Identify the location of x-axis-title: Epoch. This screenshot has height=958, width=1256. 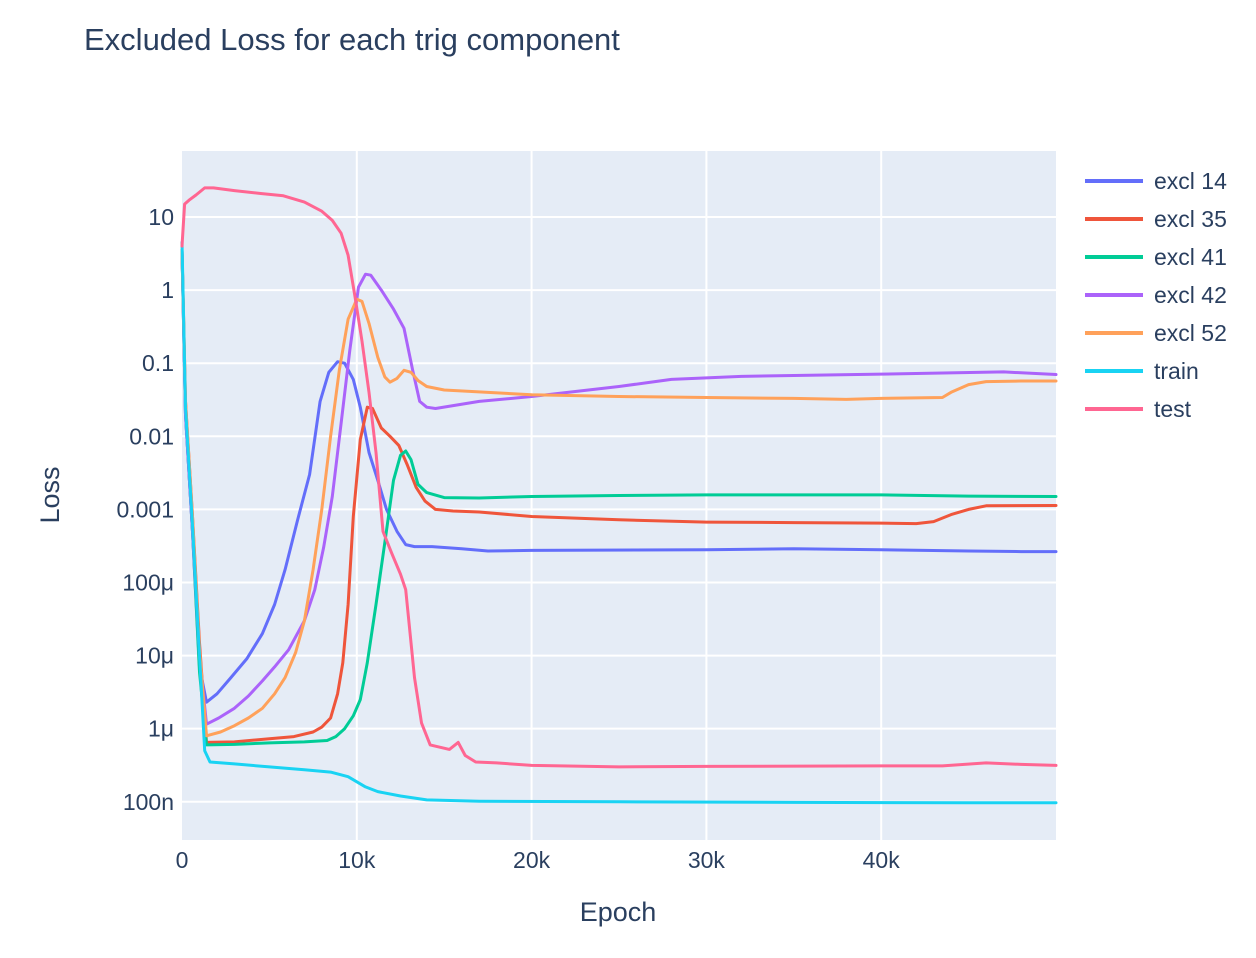
(618, 912).